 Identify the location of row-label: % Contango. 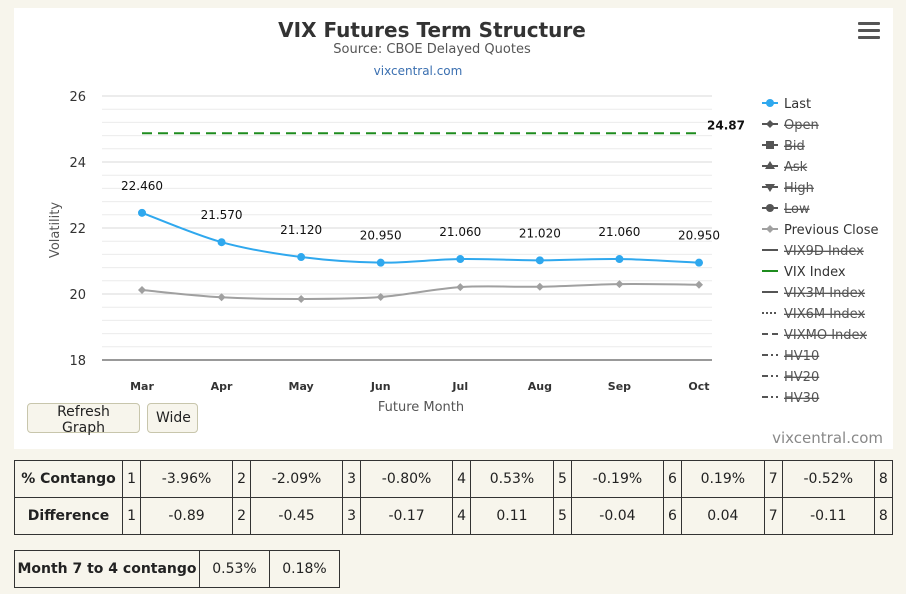
(68, 479).